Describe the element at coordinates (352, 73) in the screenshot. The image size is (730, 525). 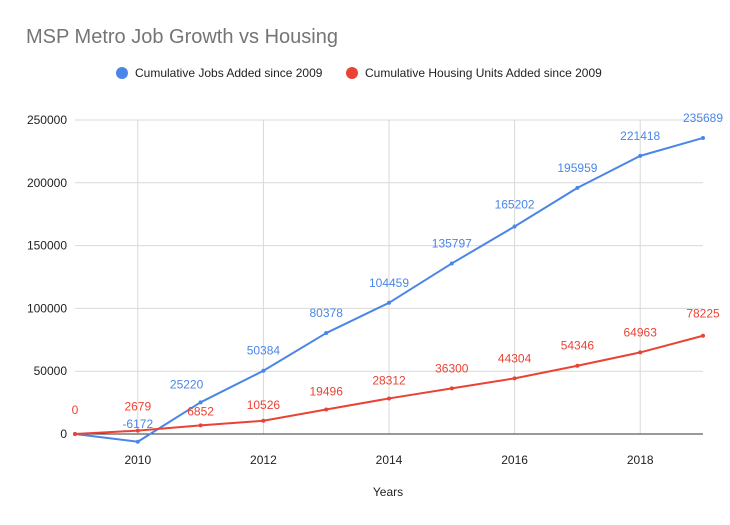
I see `legend-swatch-housing` at that location.